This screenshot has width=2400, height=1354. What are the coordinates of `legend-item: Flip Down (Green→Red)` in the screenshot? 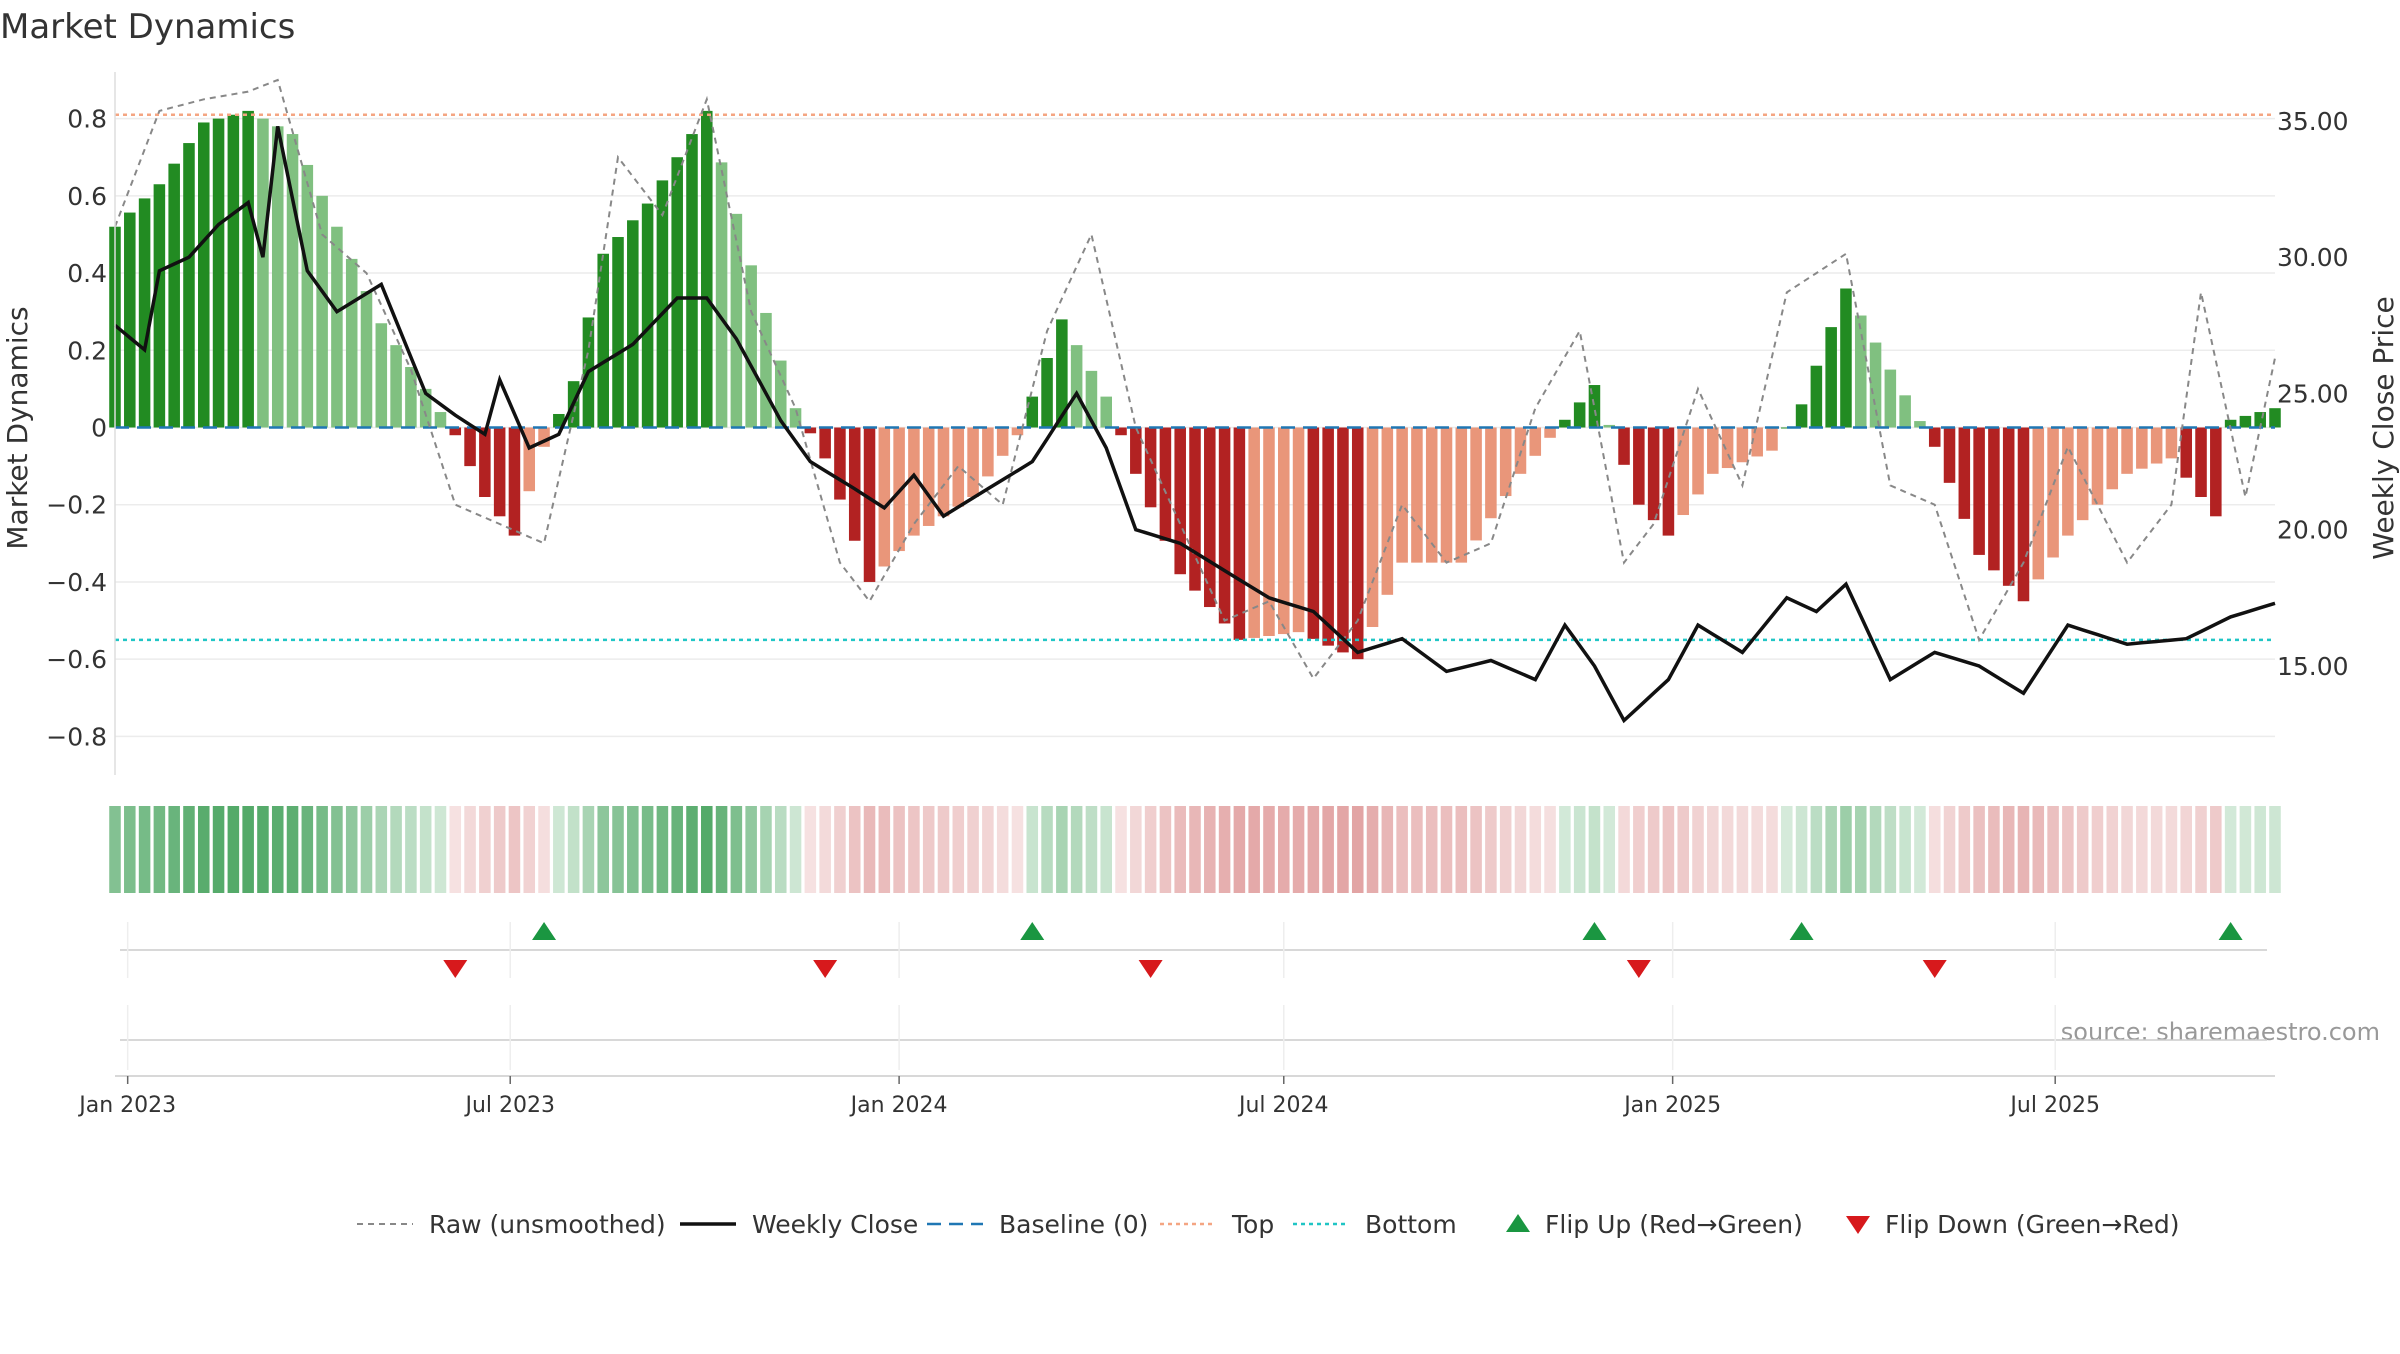 It's located at (2013, 1224).